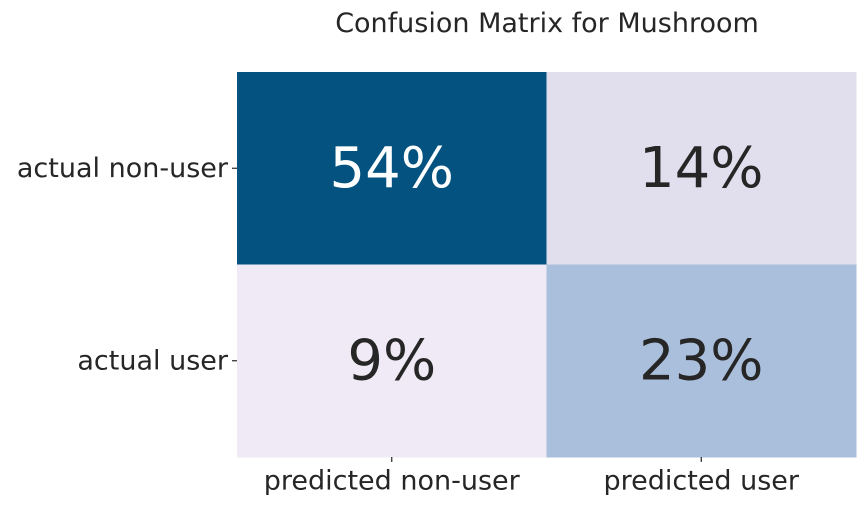 The width and height of the screenshot is (866, 505). What do you see at coordinates (123, 168) in the screenshot?
I see `row-label-0: actual non-user` at bounding box center [123, 168].